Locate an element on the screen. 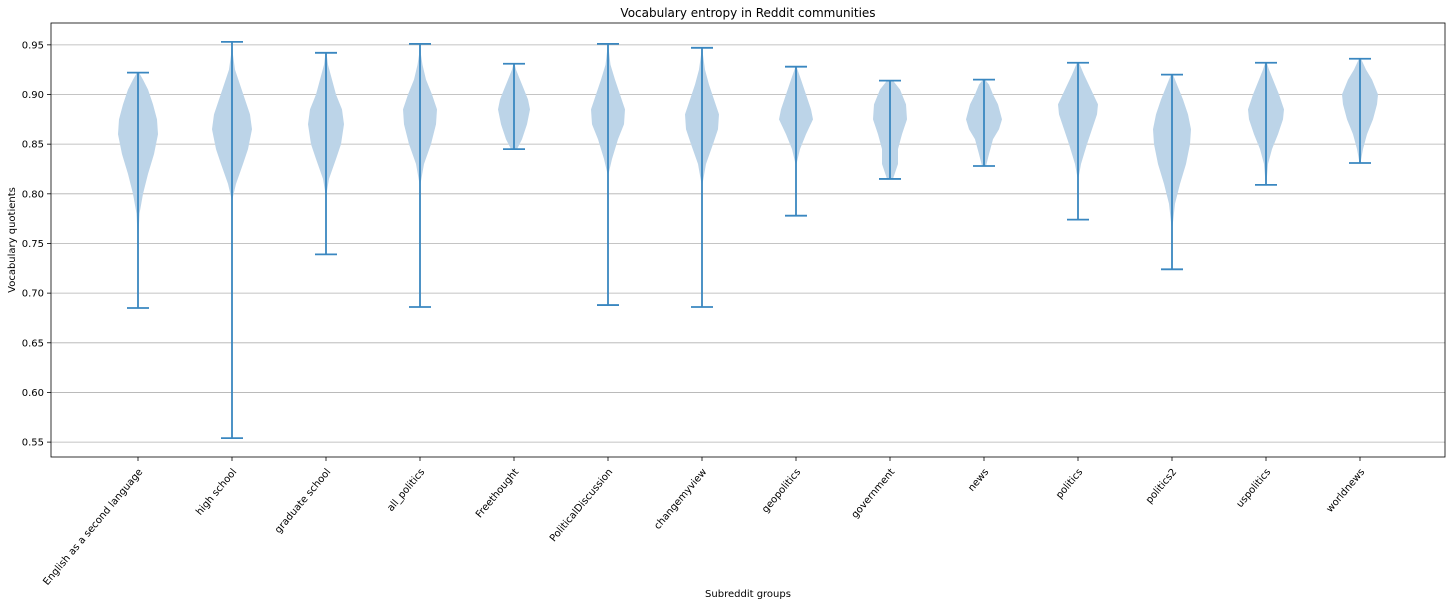 The width and height of the screenshot is (1452, 606). y-axis-label: Vocabulary quotients is located at coordinates (12, 240).